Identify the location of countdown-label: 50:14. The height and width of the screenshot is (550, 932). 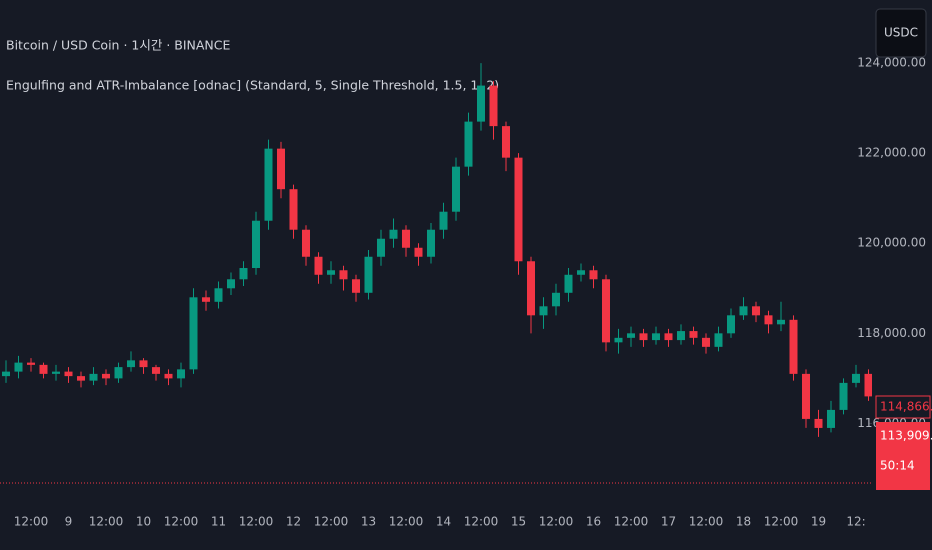
(897, 466).